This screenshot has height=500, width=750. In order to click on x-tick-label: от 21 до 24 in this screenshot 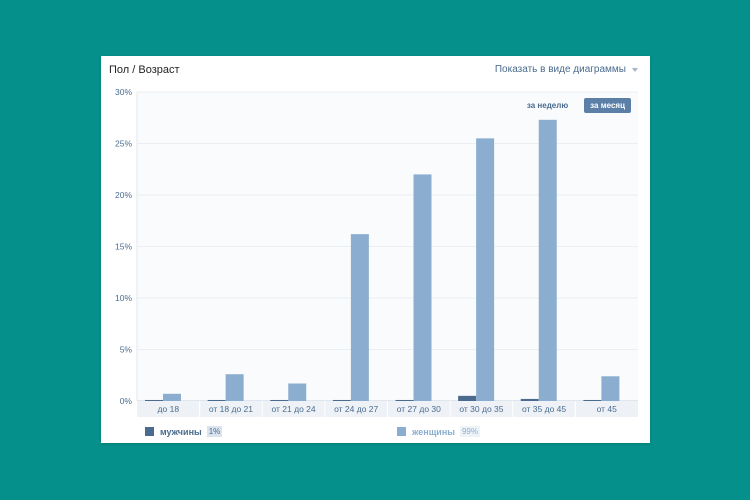, I will do `click(294, 409)`.